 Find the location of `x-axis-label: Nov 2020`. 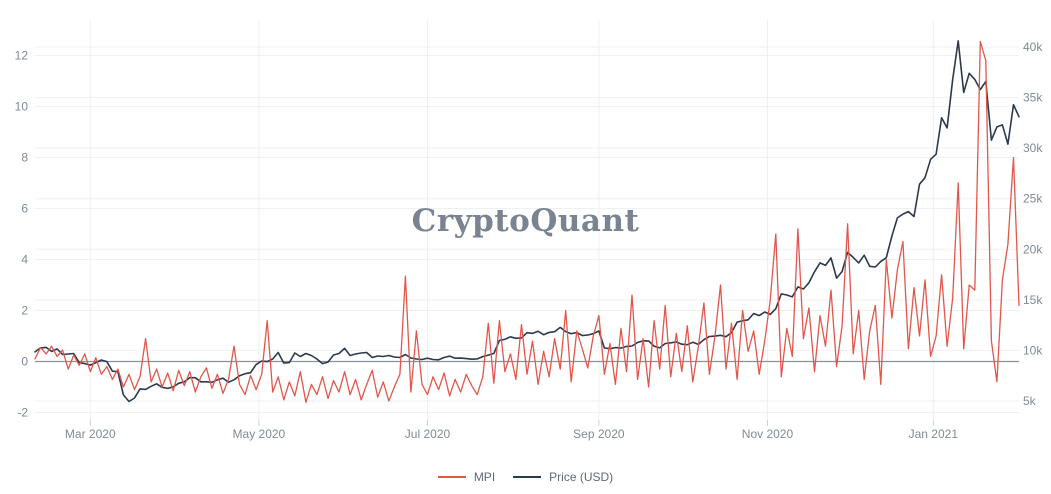

x-axis-label: Nov 2020 is located at coordinates (768, 434).